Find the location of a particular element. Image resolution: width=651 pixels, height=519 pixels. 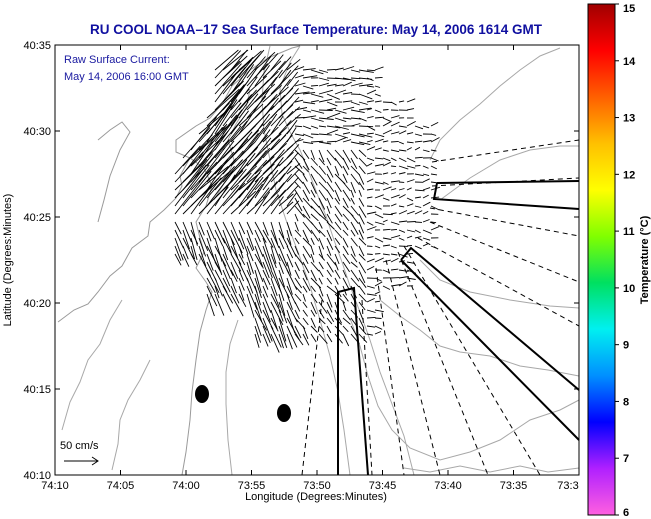

annotation-line-2: May 14, 2006 16:00 GMT is located at coordinates (126, 77).